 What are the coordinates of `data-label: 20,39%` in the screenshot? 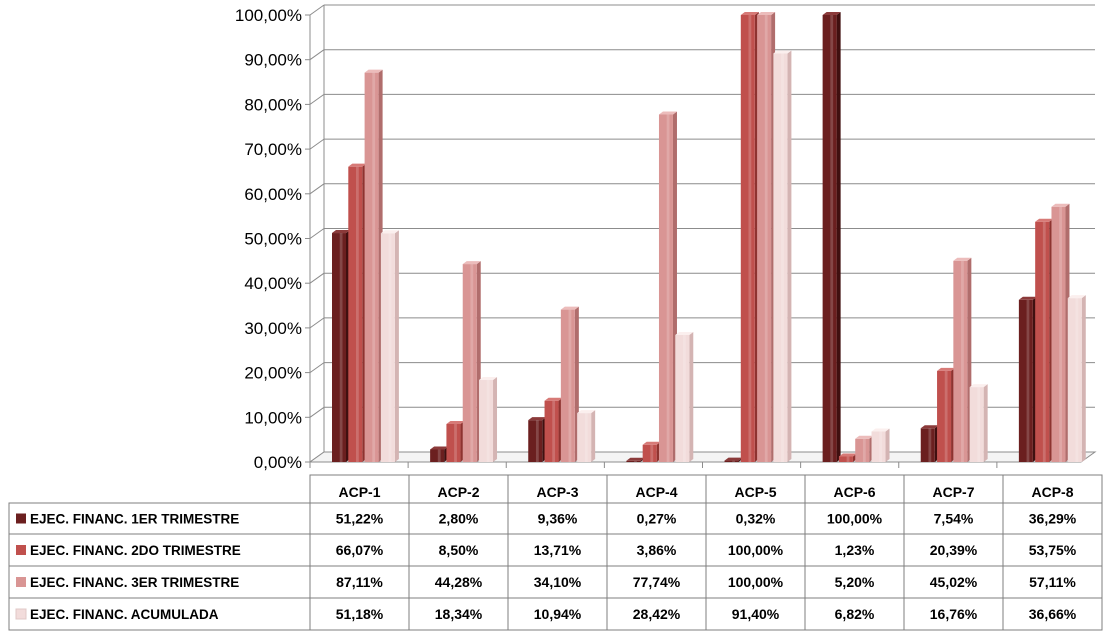 It's located at (954, 550).